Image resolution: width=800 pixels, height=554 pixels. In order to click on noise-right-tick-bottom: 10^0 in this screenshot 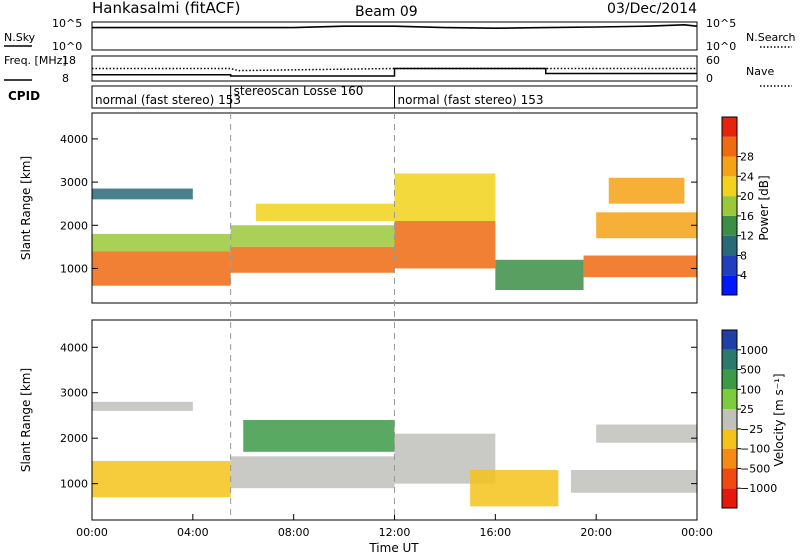, I will do `click(721, 46)`.